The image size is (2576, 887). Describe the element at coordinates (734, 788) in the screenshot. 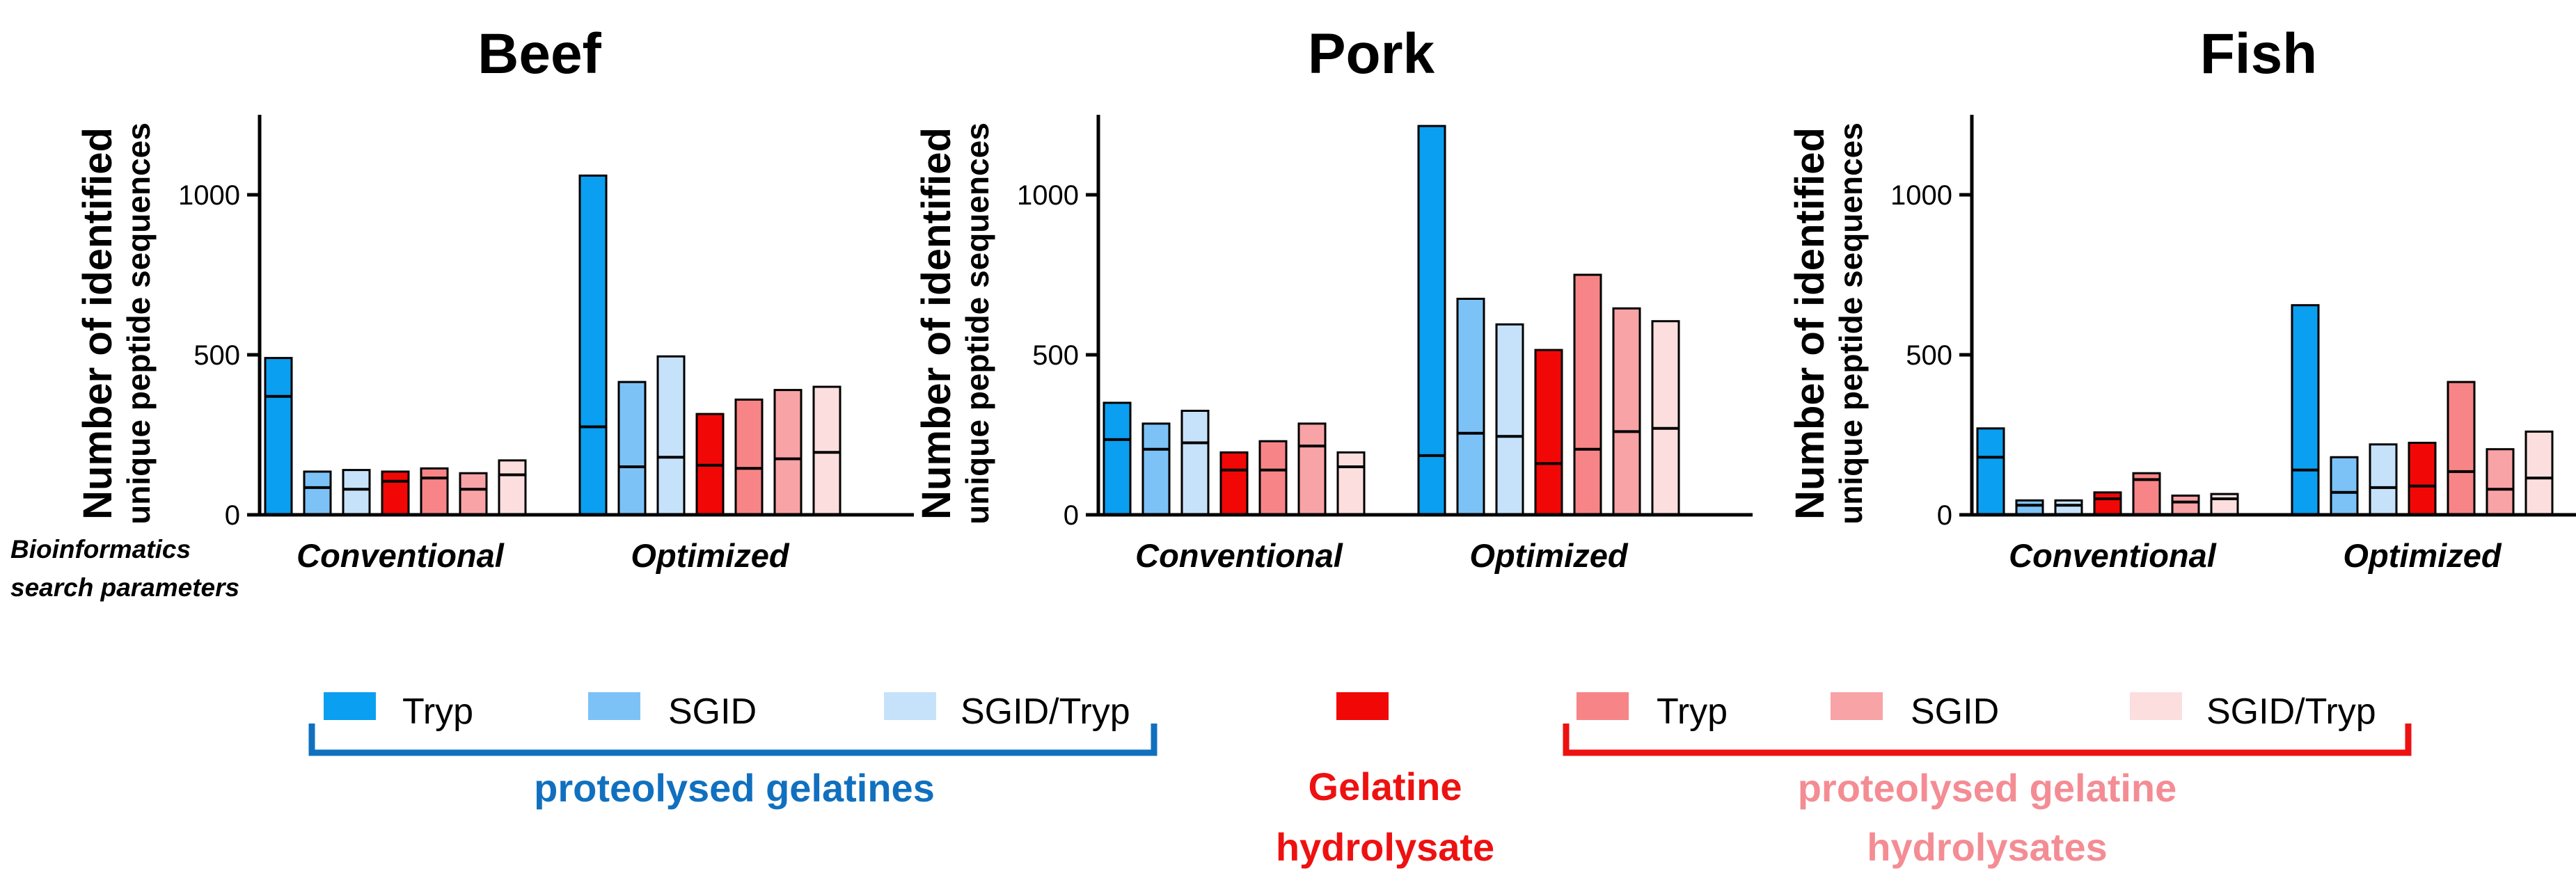

I see `caption-proteolysed-gelatines: proteolysed gelatines` at that location.